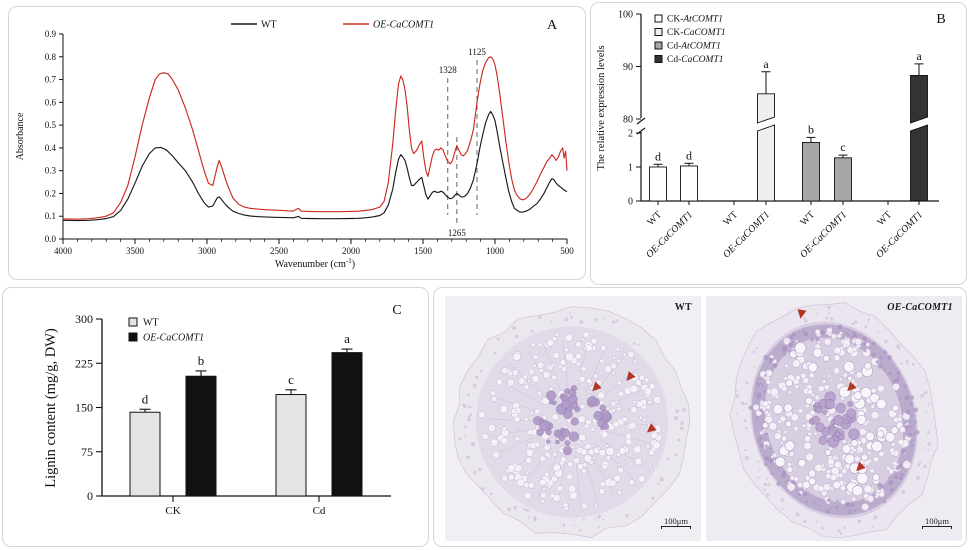 The width and height of the screenshot is (969, 550). Describe the element at coordinates (63, 251) in the screenshot. I see `x-tick-label: 4000` at that location.